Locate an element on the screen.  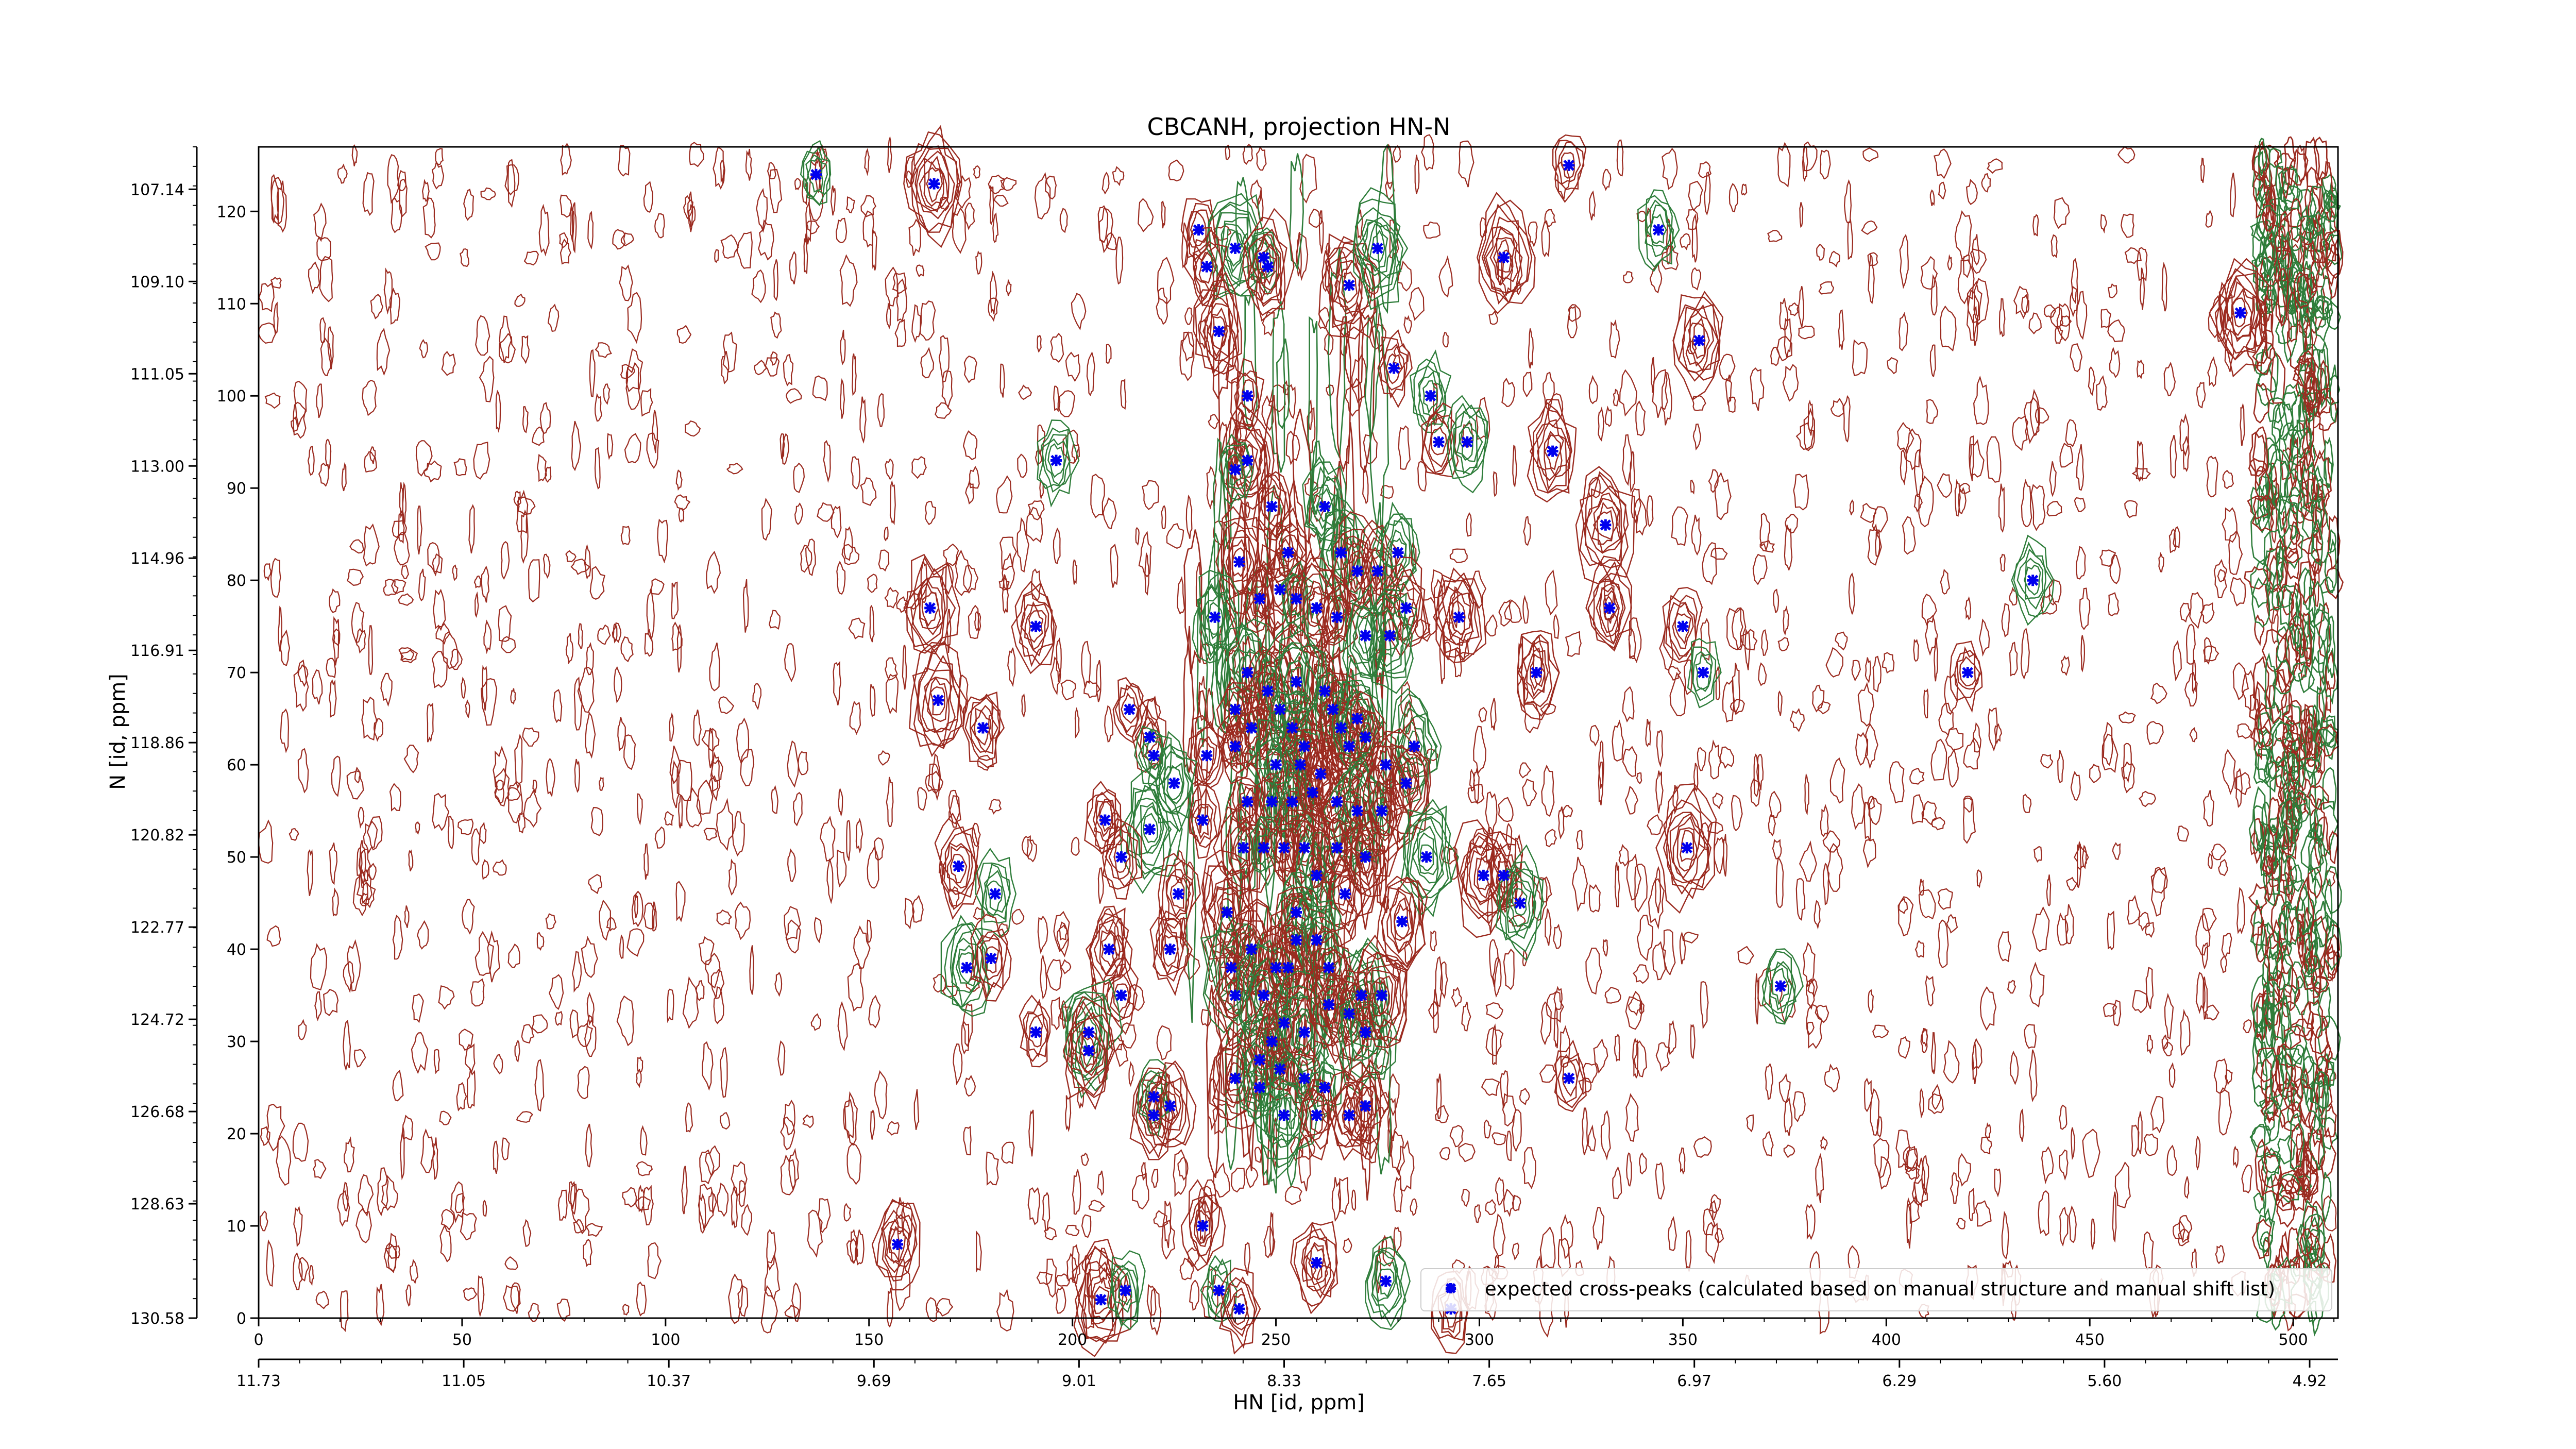
x-tick-label: 350 is located at coordinates (1683, 1340).